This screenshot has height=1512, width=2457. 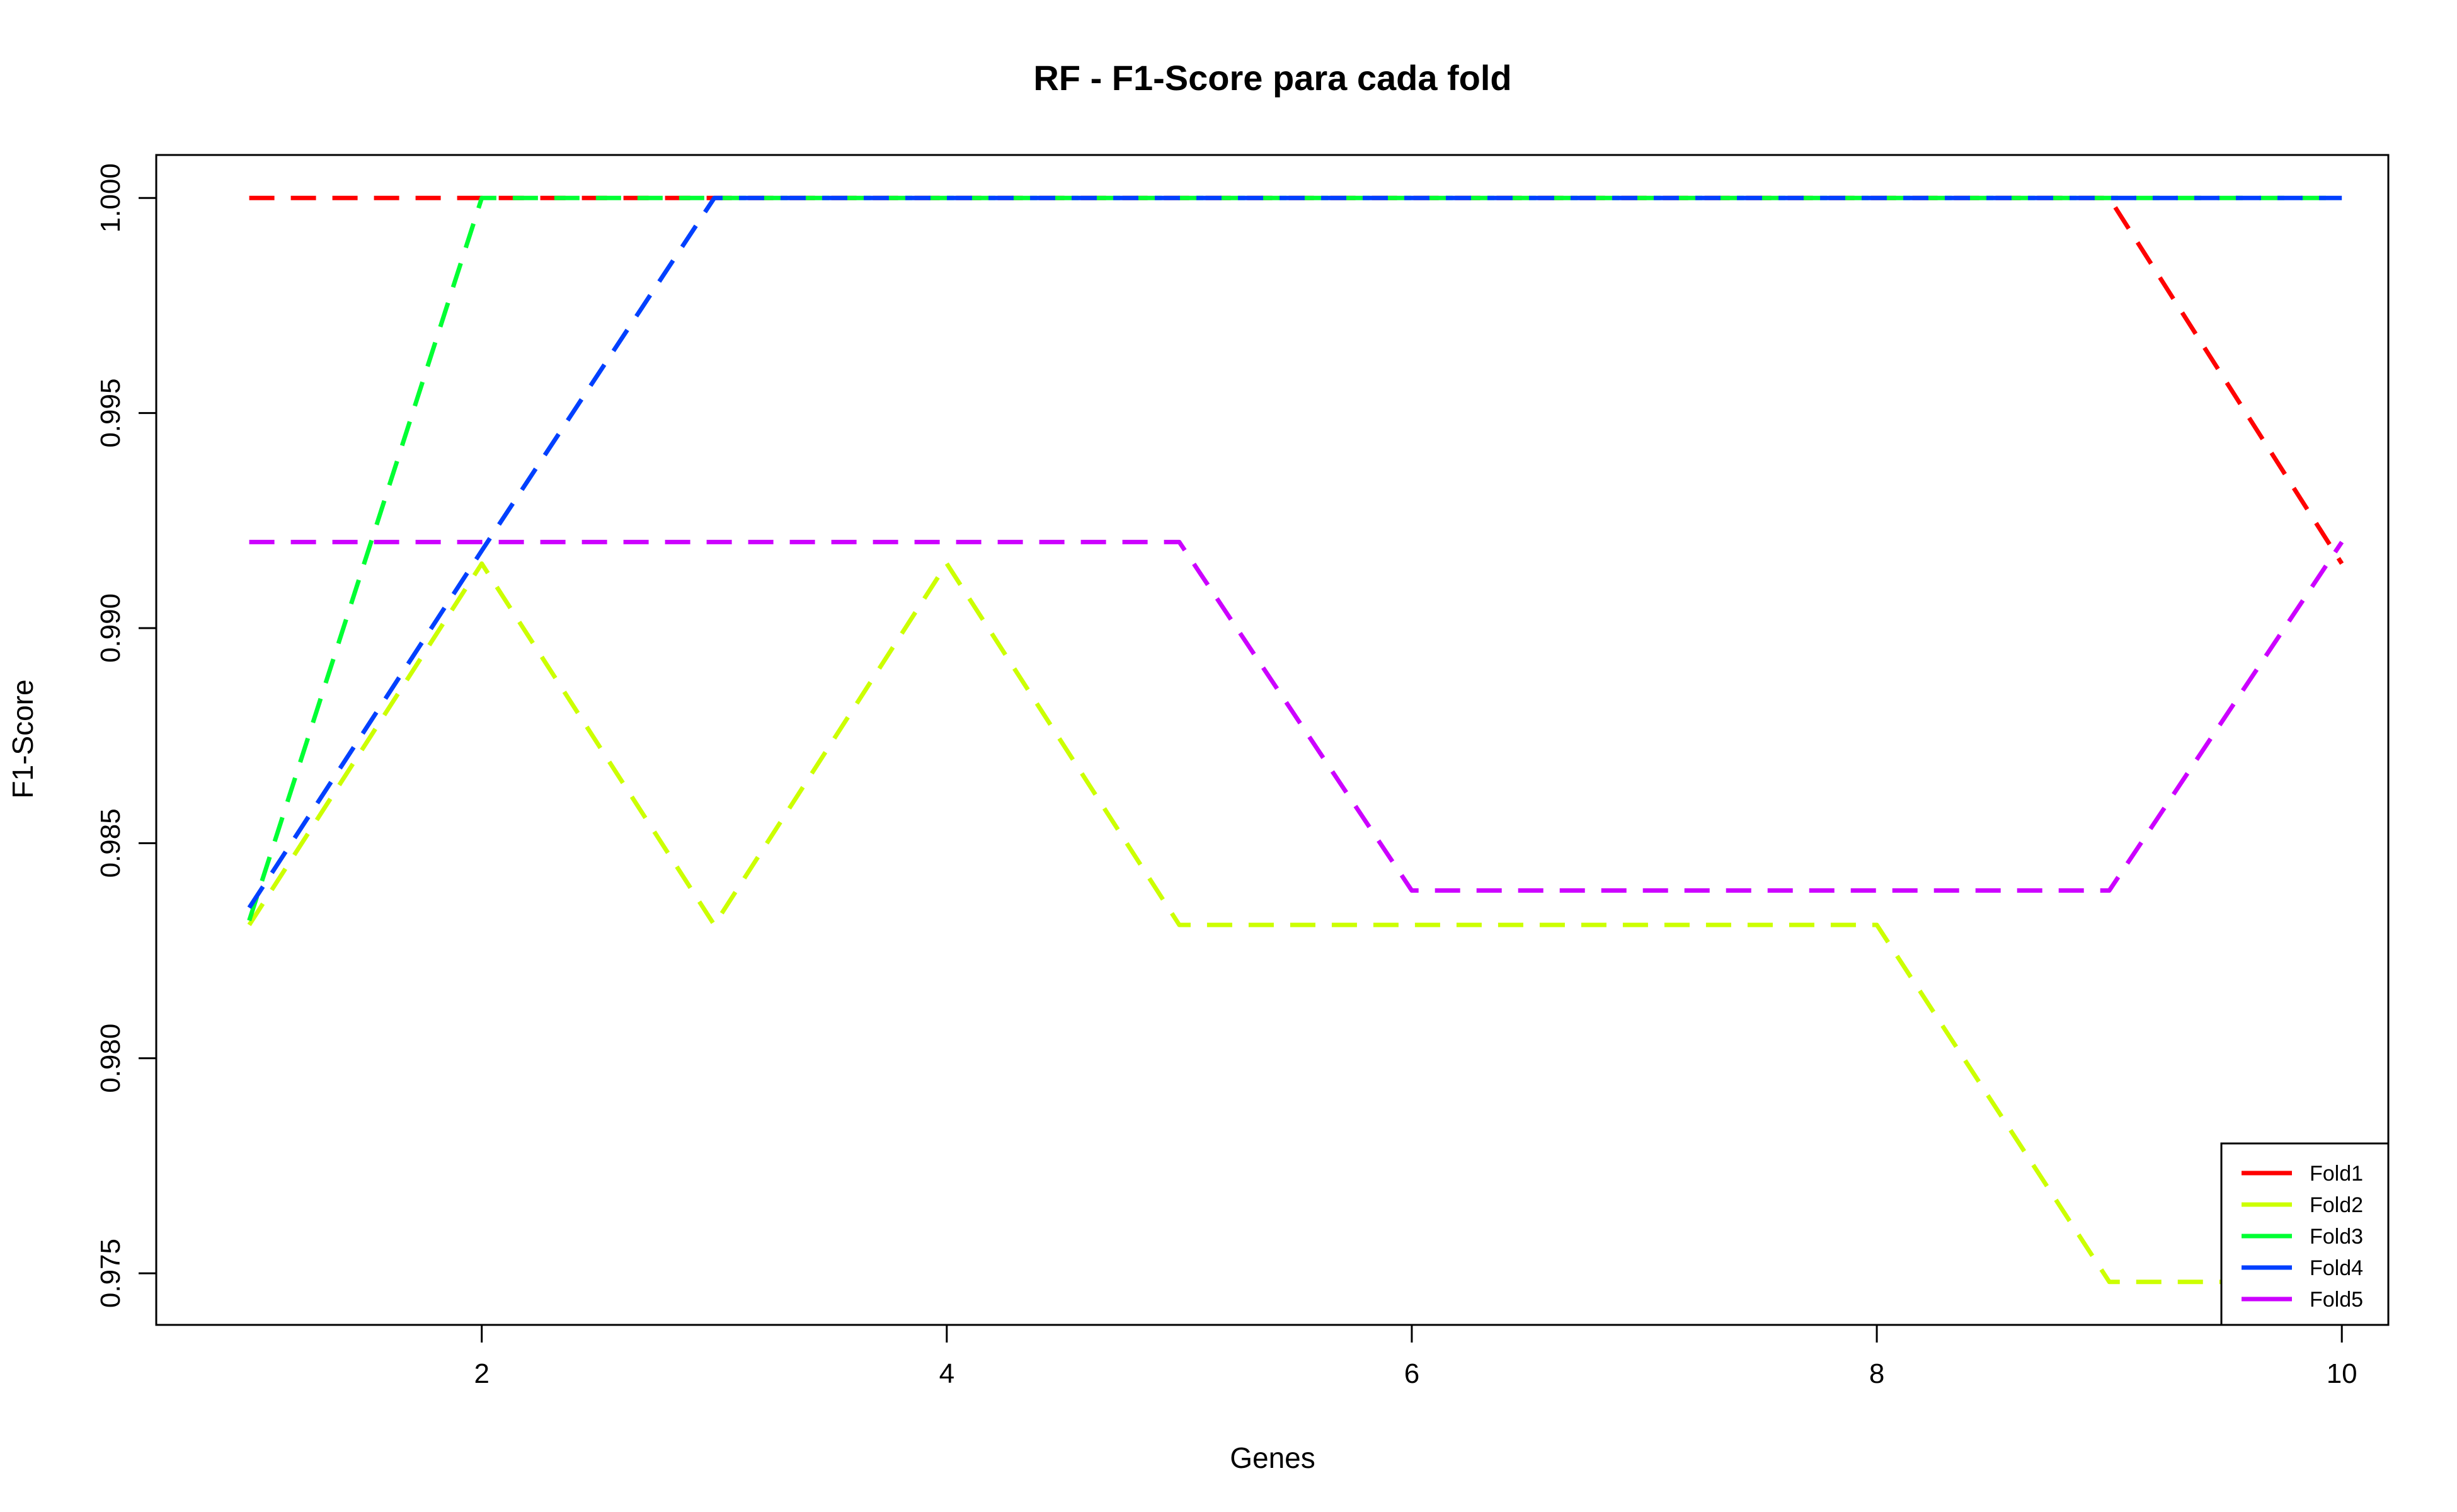 I want to click on y-axis: 0.975 0.980 0.985 0.990 0.995 1.000, so click(x=126, y=735).